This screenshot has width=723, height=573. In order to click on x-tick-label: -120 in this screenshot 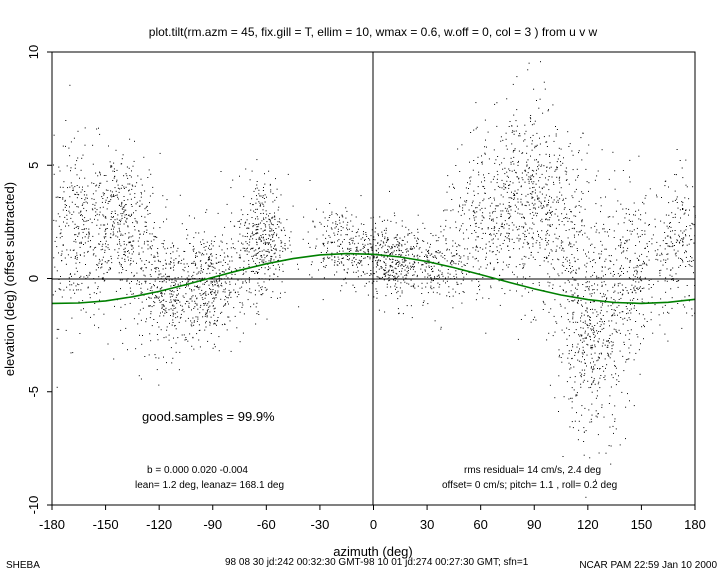, I will do `click(159, 524)`.